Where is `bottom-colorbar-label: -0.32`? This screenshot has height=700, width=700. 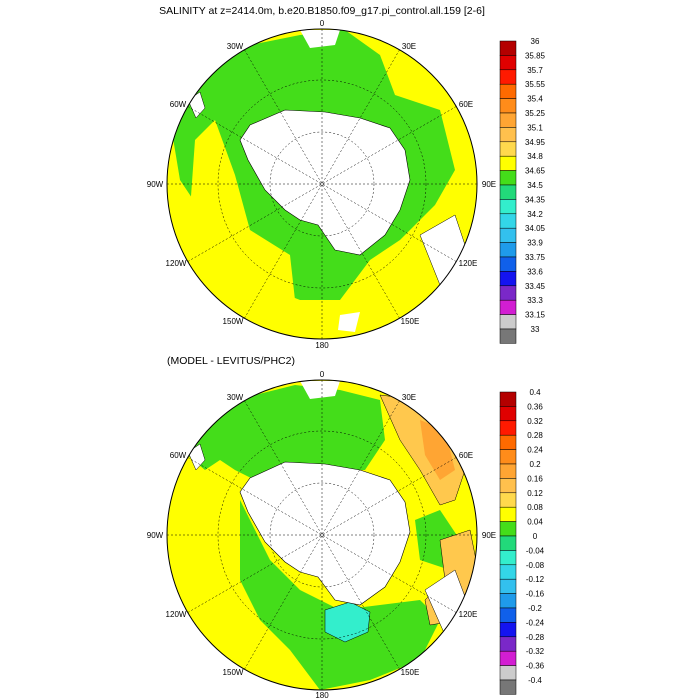
bottom-colorbar-label: -0.32 is located at coordinates (535, 651).